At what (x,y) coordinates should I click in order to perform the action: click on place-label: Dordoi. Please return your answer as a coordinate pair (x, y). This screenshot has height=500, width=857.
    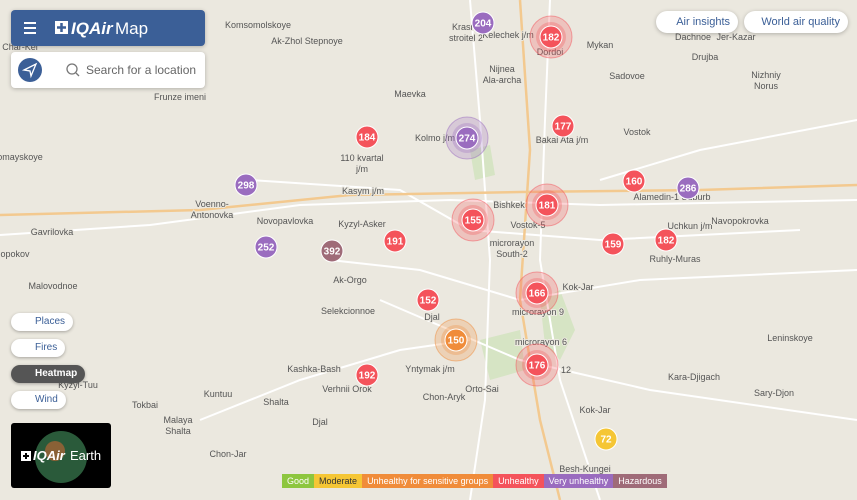
    Looking at the image, I should click on (550, 52).